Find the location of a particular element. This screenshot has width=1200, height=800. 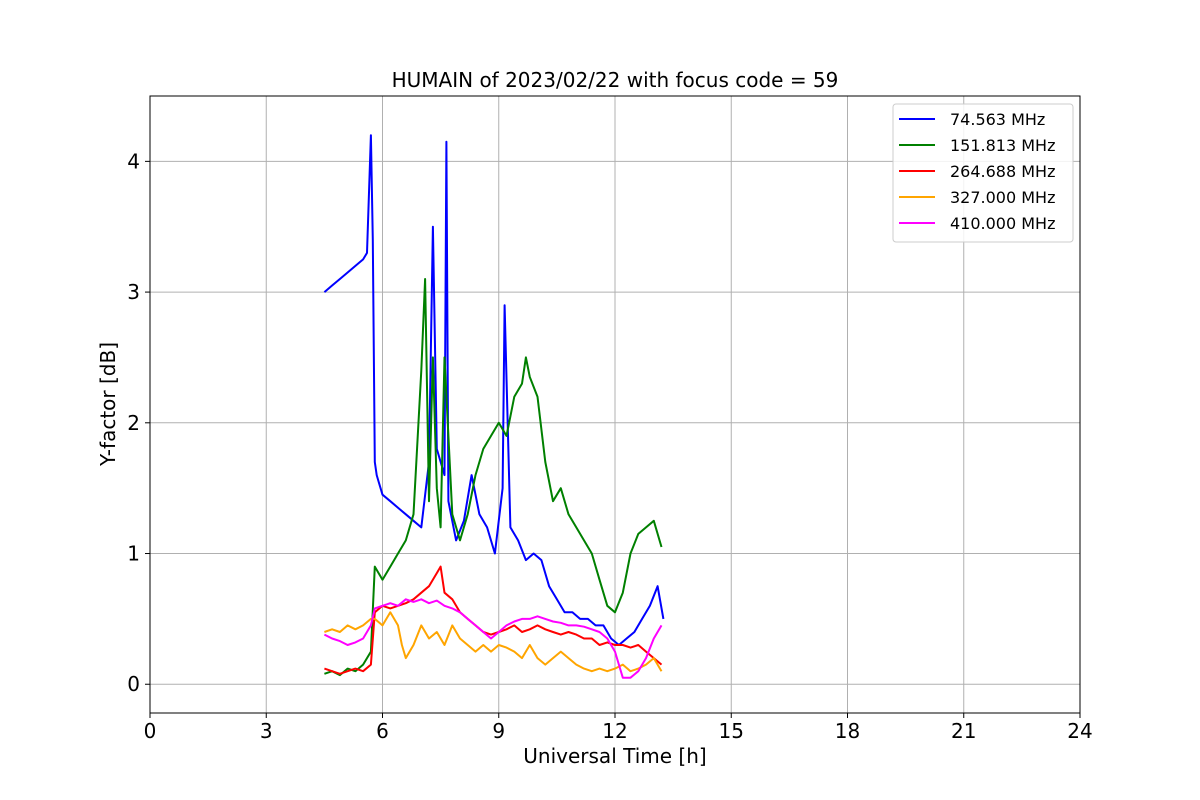

x-tick-label: 6 is located at coordinates (382, 731).